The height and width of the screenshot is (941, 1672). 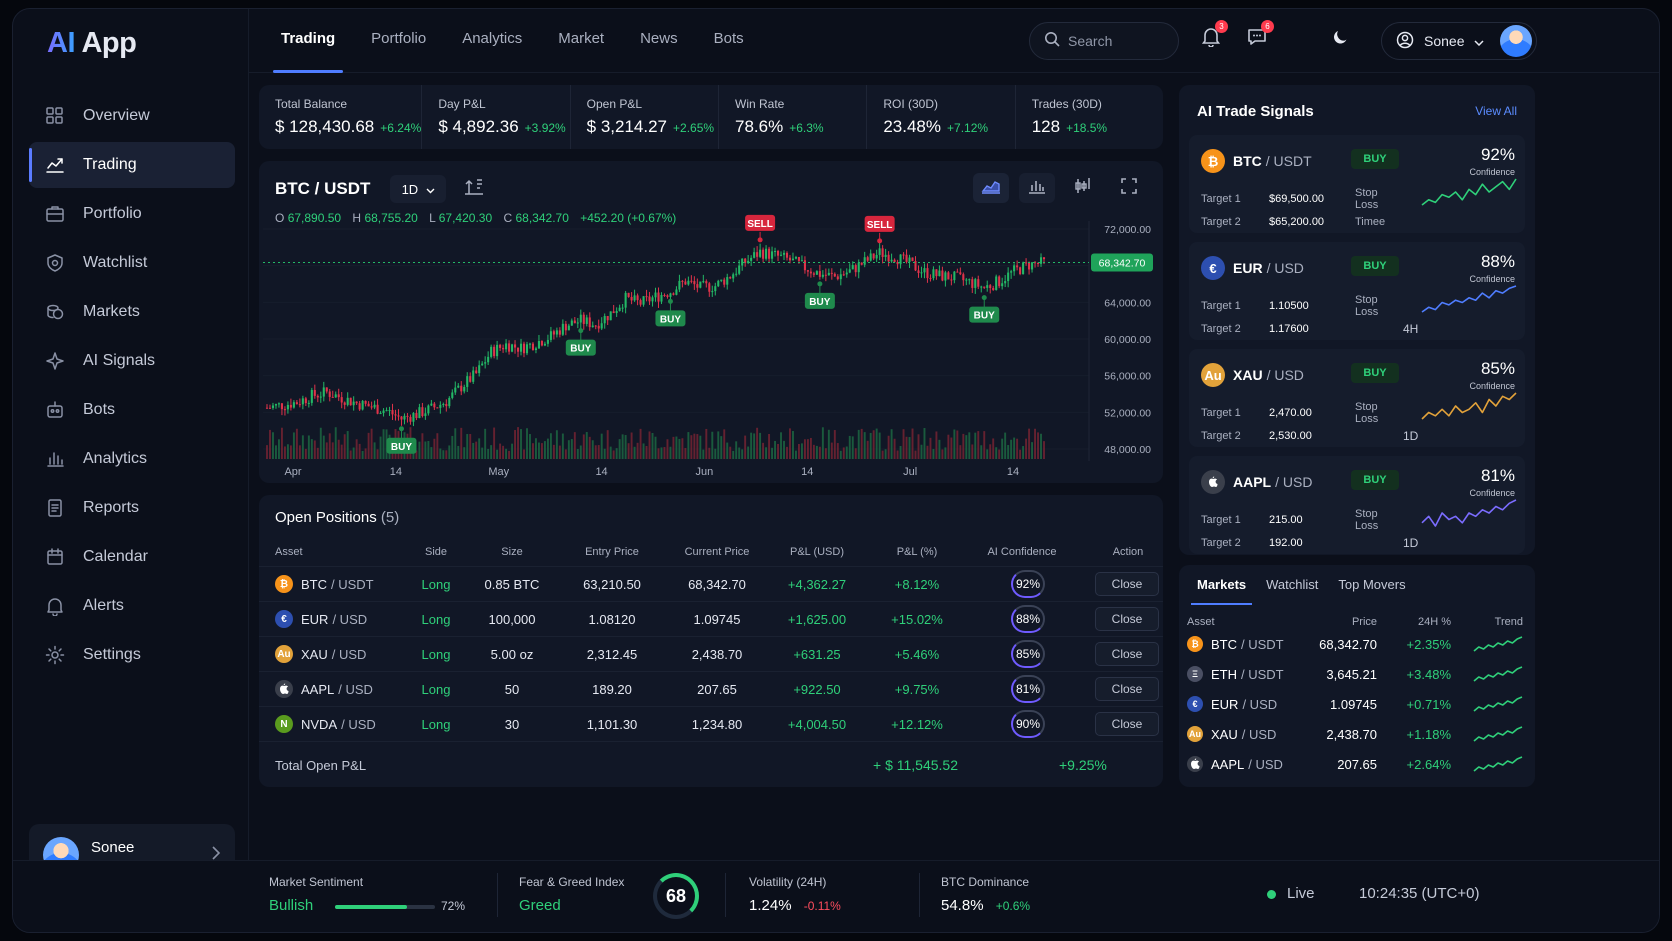 What do you see at coordinates (132, 557) in the screenshot?
I see `sidebar-item-calendar: Calendar` at bounding box center [132, 557].